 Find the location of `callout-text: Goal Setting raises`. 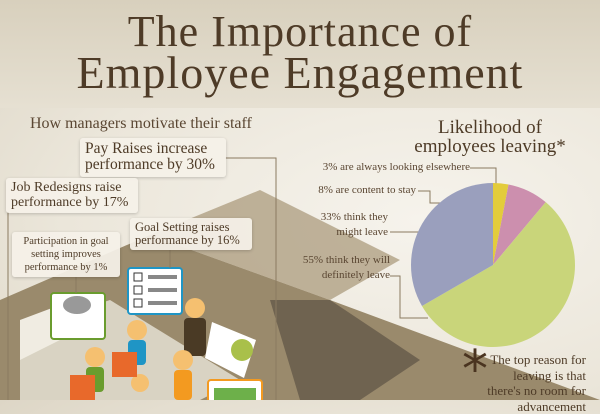

callout-text: Goal Setting raises is located at coordinates (182, 227).